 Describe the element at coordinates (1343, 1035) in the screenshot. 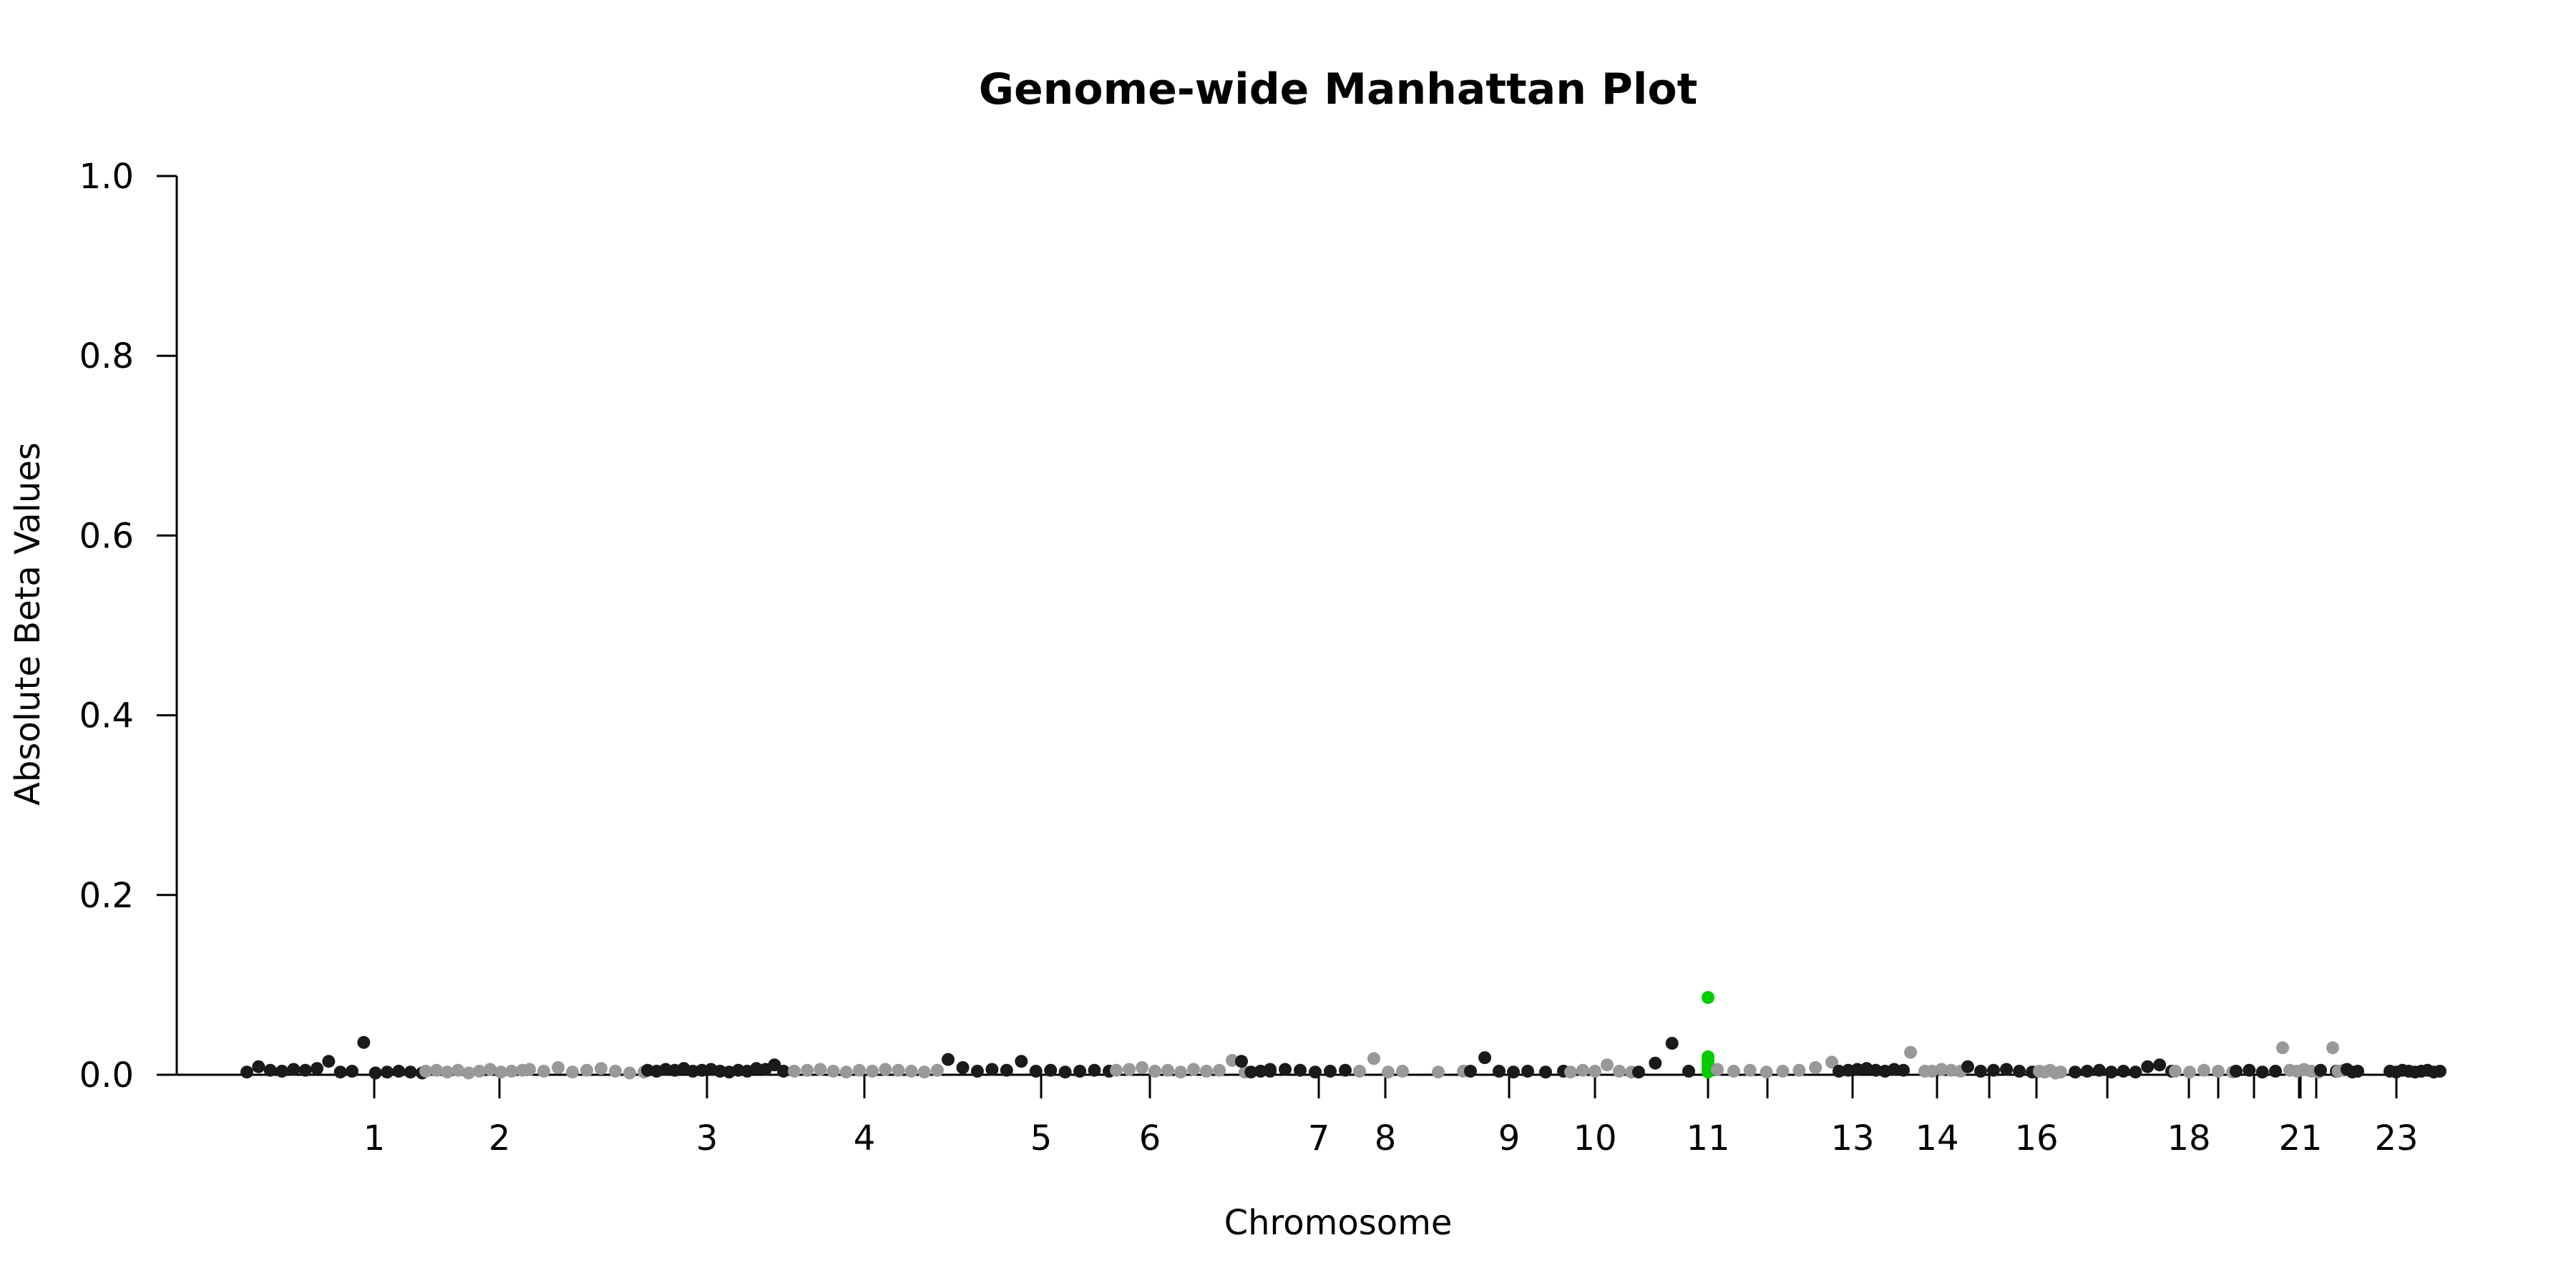

I see `data-points` at that location.